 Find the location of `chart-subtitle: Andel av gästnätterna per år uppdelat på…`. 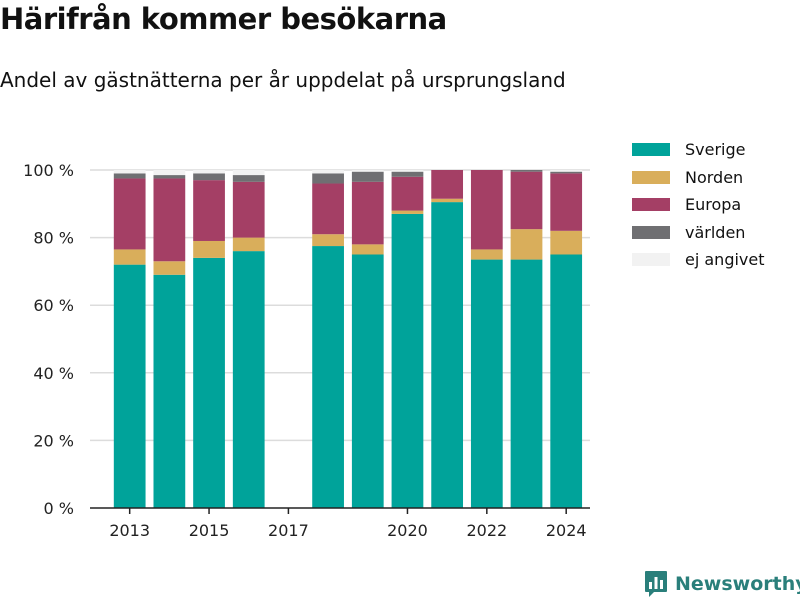

chart-subtitle: Andel av gästnätterna per år uppdelat på… is located at coordinates (283, 80).